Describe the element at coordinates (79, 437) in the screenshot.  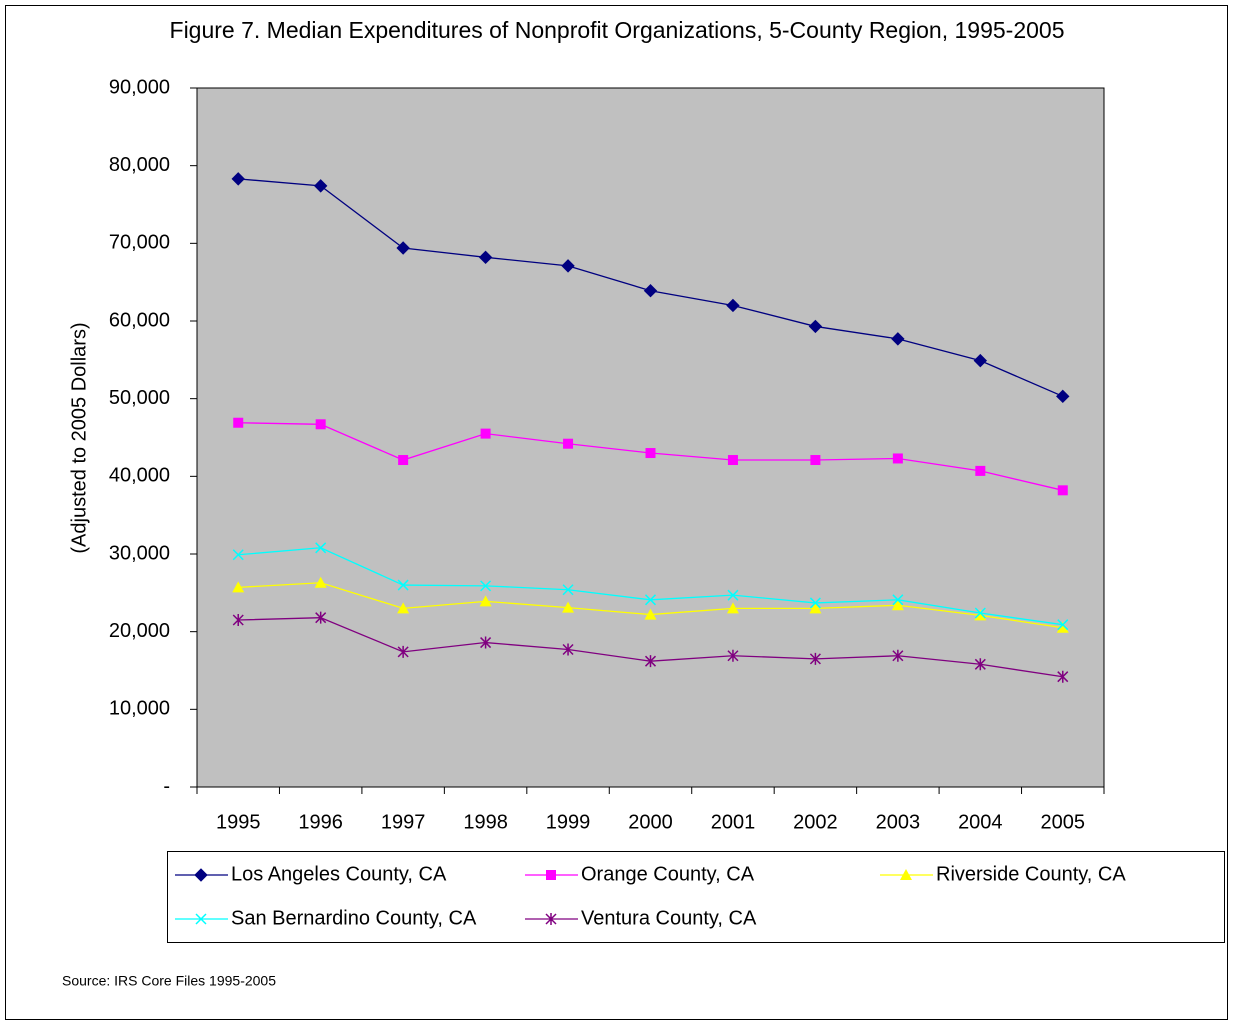
I see `y-axis-label: (Adjusted to 2005 Dollars)` at that location.